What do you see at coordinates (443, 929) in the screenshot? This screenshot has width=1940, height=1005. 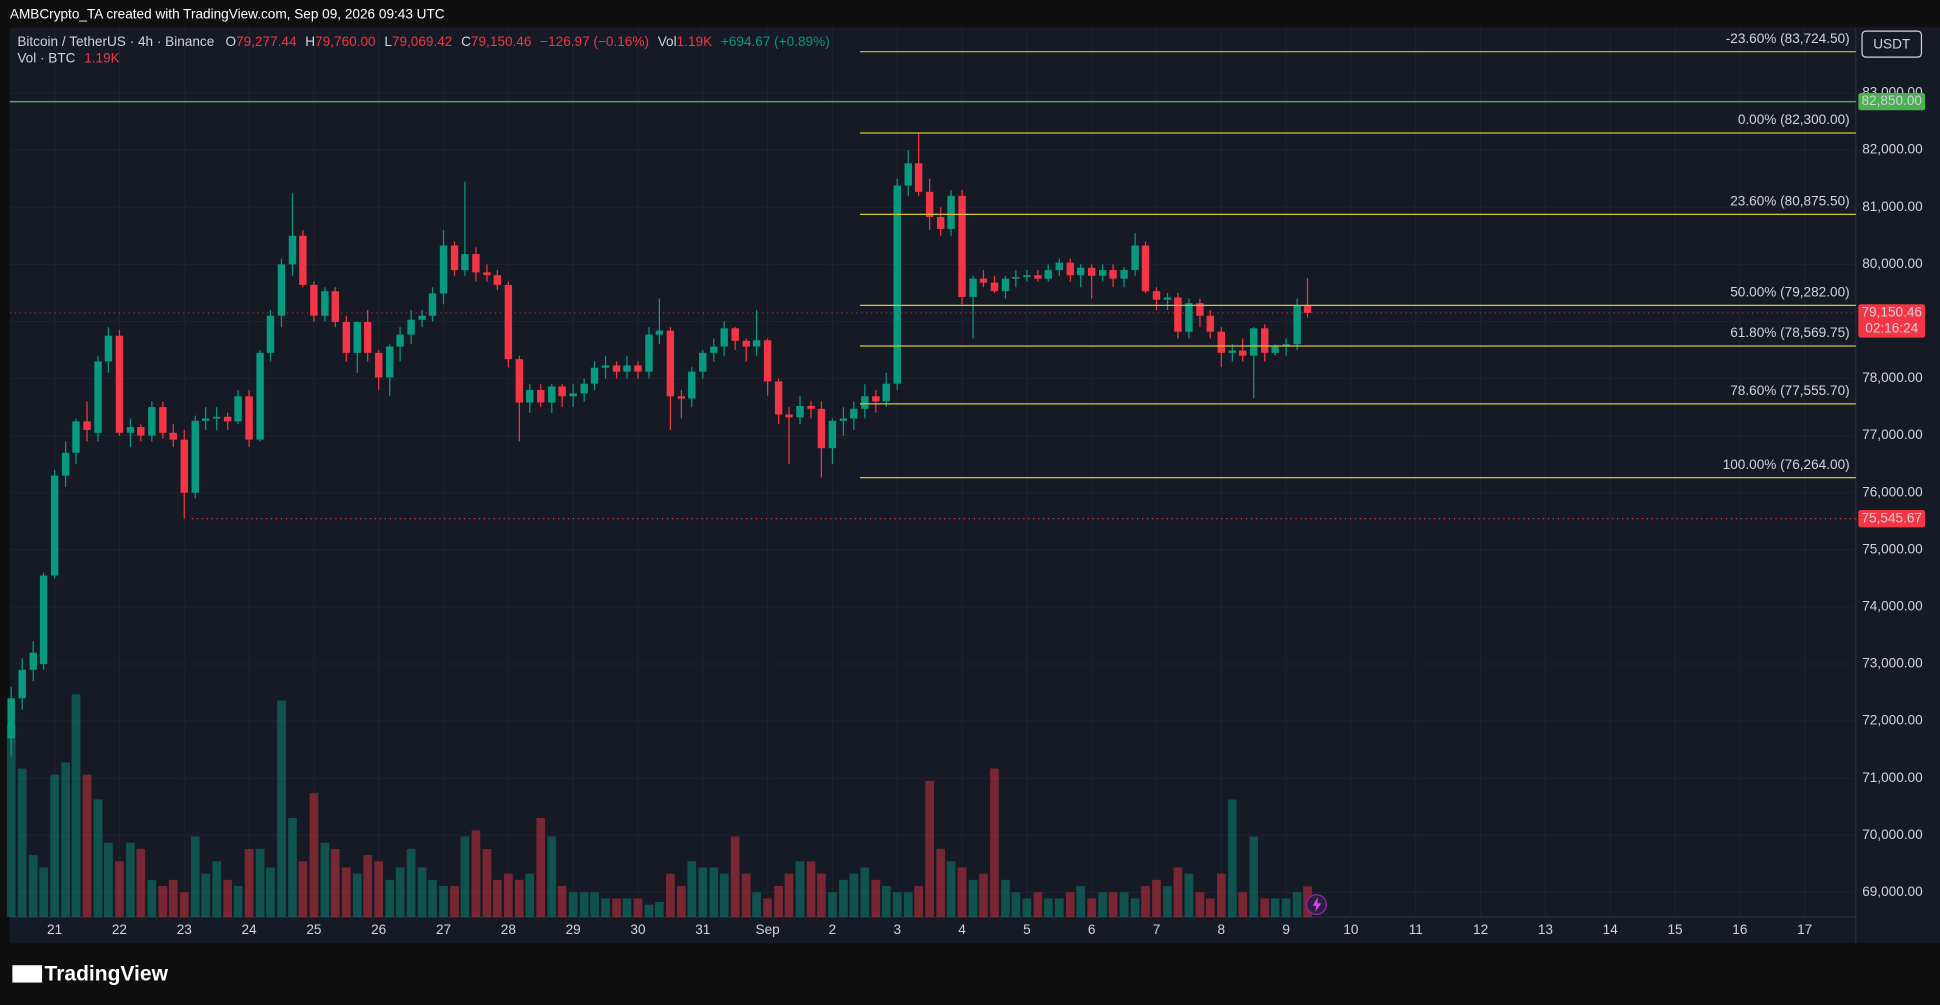 I see `x-tick-label: 27` at bounding box center [443, 929].